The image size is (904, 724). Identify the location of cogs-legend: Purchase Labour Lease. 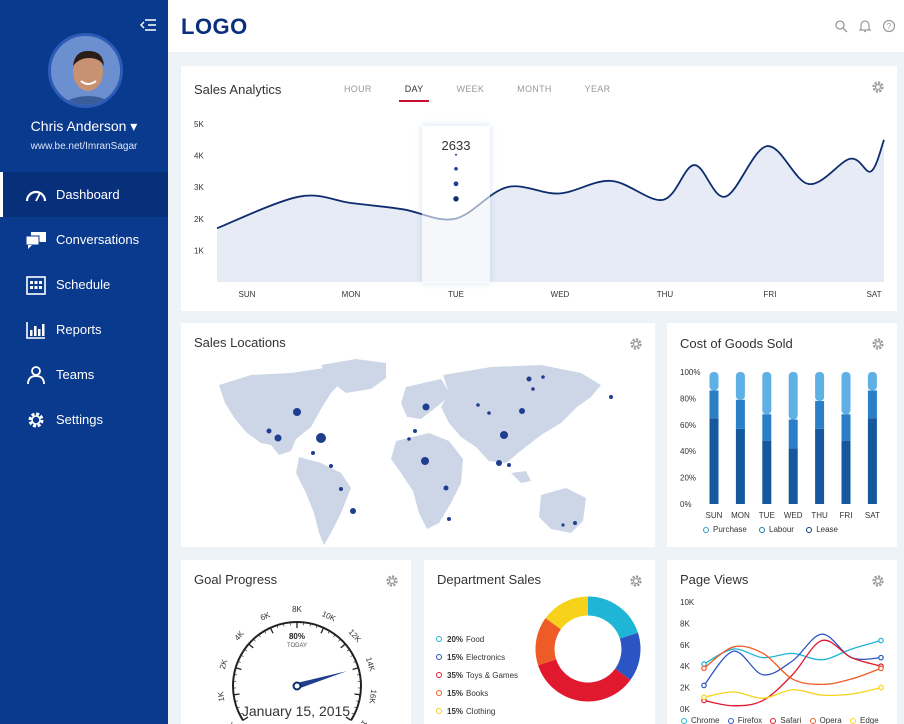
(770, 529).